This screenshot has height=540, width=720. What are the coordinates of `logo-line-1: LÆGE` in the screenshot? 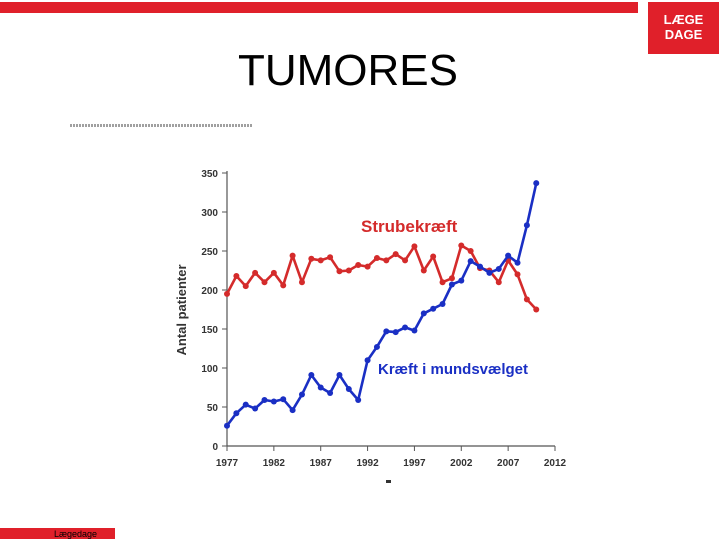 It's located at (683, 15).